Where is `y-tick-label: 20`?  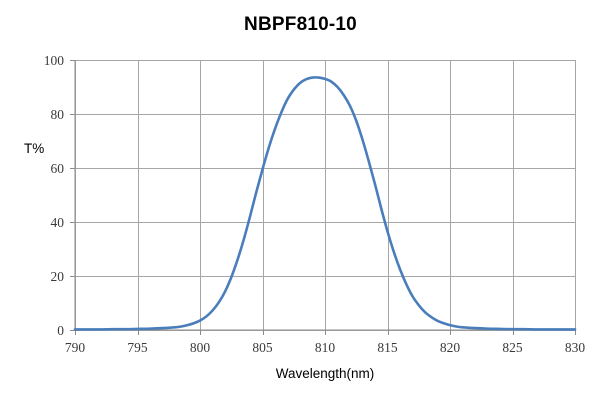 y-tick-label: 20 is located at coordinates (58, 276).